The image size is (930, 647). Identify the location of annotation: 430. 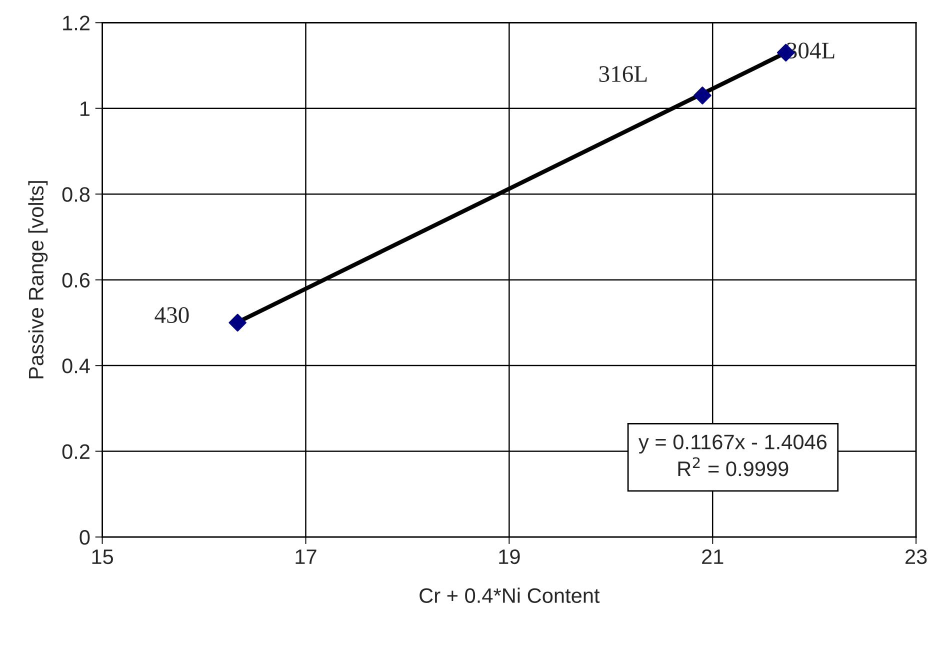
(171, 315).